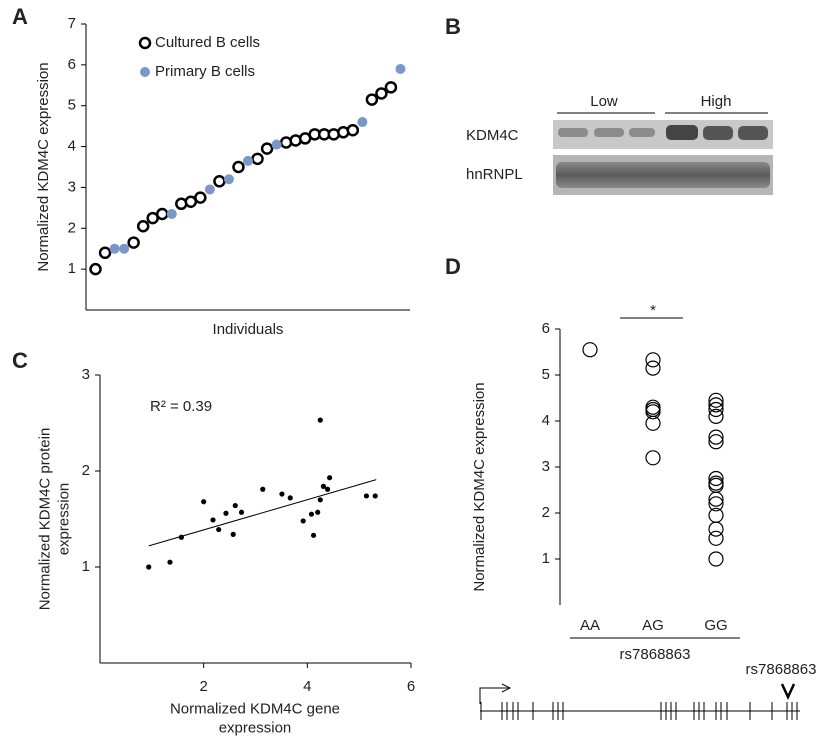 The width and height of the screenshot is (825, 745). I want to click on legend-label: Cultured B cells, so click(207, 42).